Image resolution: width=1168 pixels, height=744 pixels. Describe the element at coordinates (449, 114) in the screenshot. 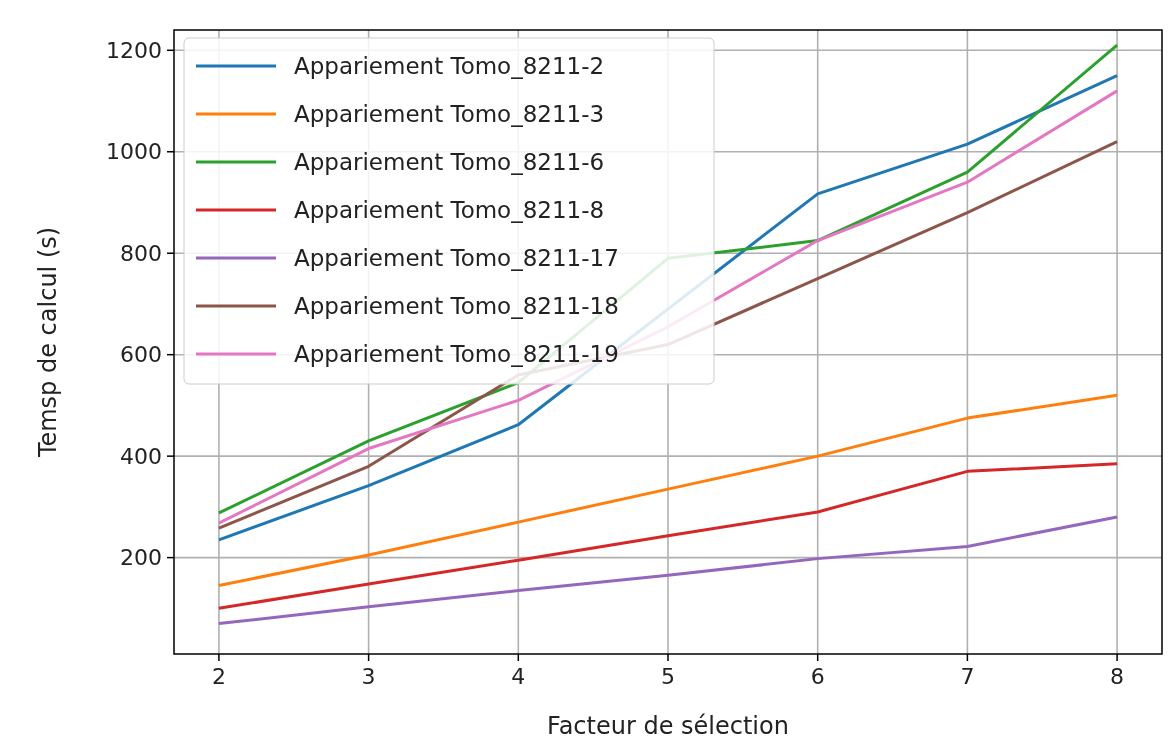

I see `legend-label: Appariement Tomo_8211-3` at that location.